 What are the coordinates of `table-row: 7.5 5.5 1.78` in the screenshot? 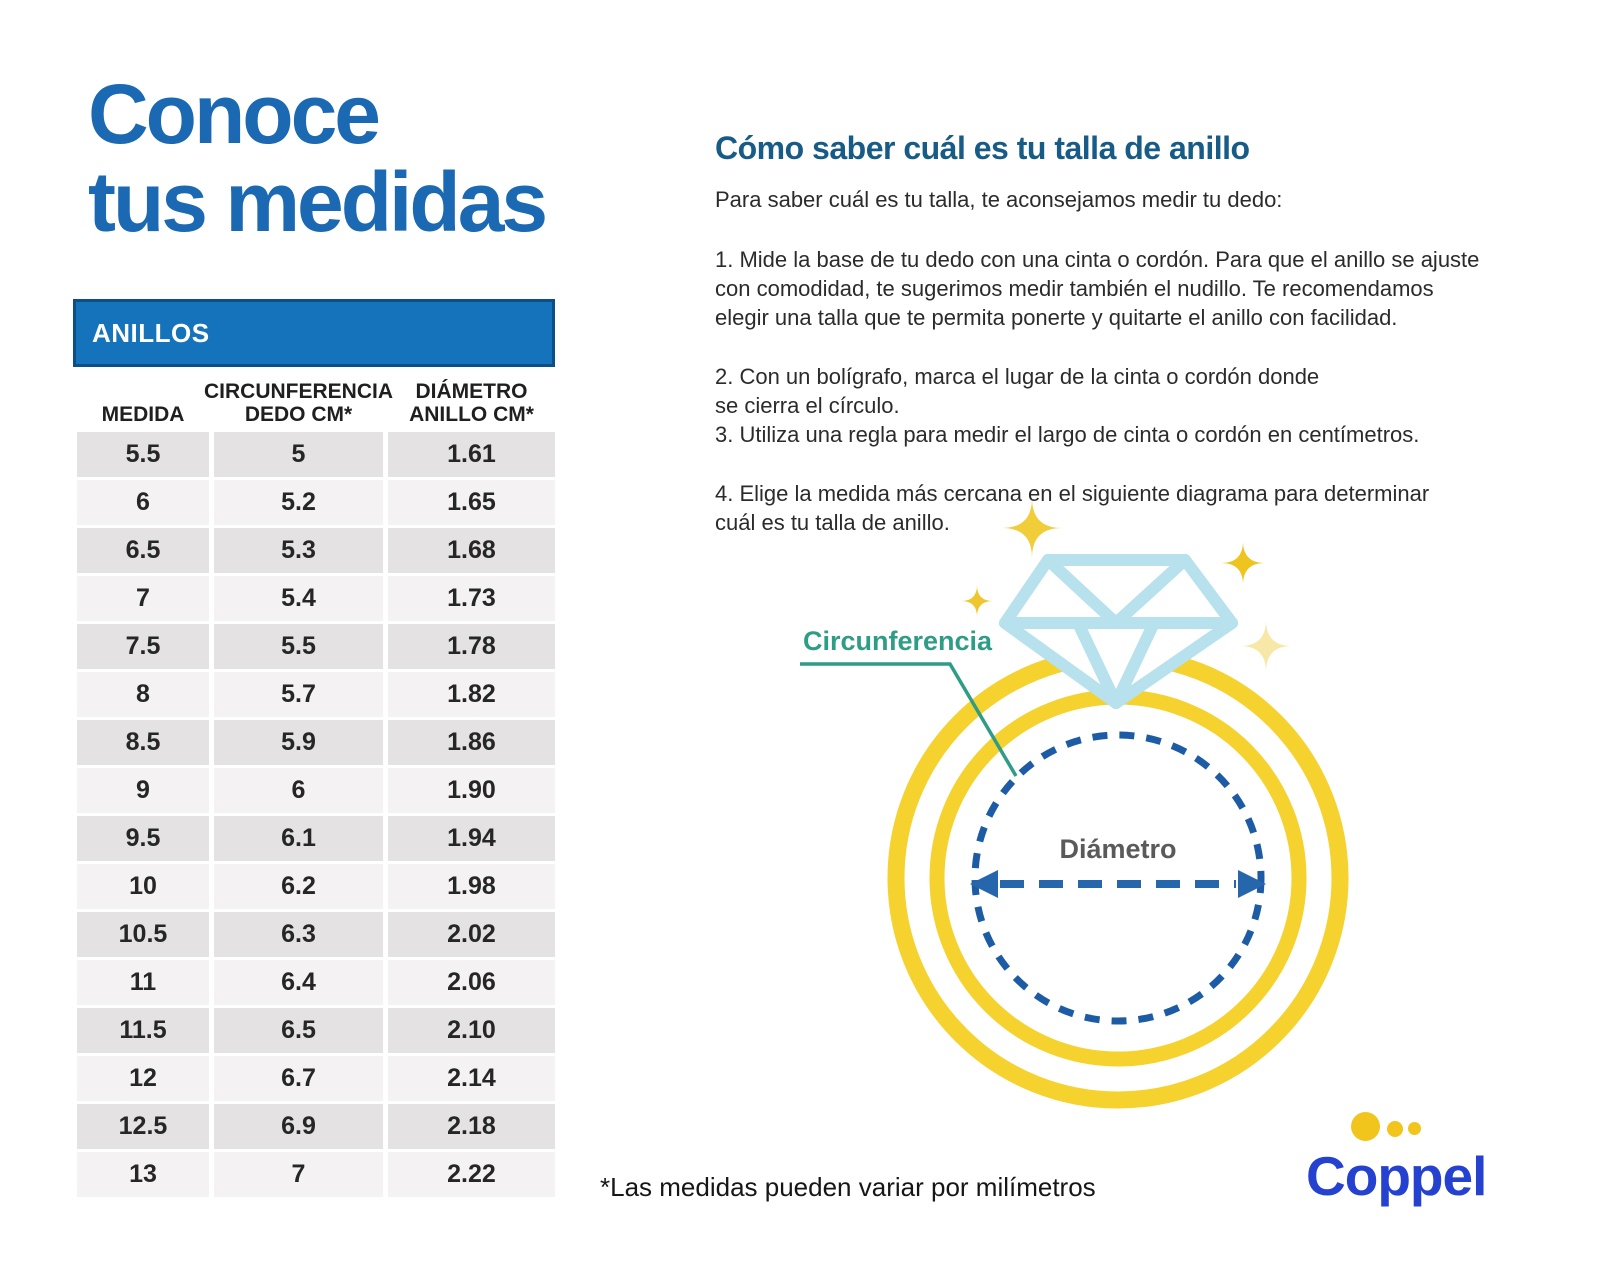 It's located at (316, 646).